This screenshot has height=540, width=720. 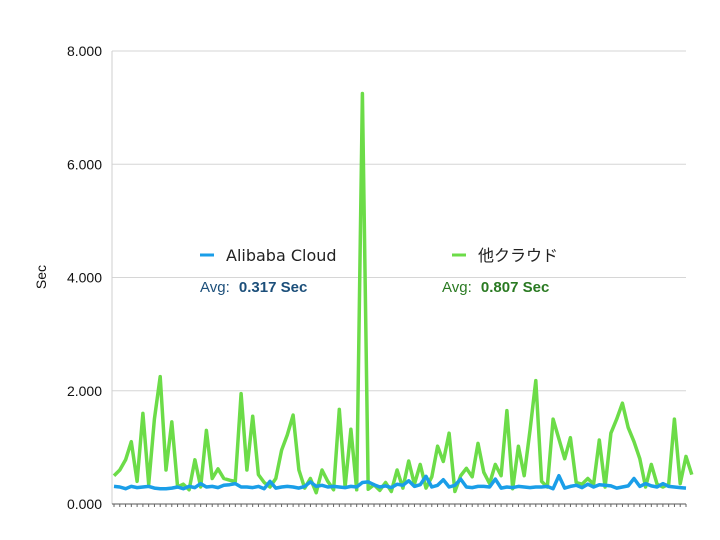 What do you see at coordinates (268, 271) in the screenshot?
I see `legend-item-alibaba-cloud: Alibaba Cloud Avg: 0.317 Sec` at bounding box center [268, 271].